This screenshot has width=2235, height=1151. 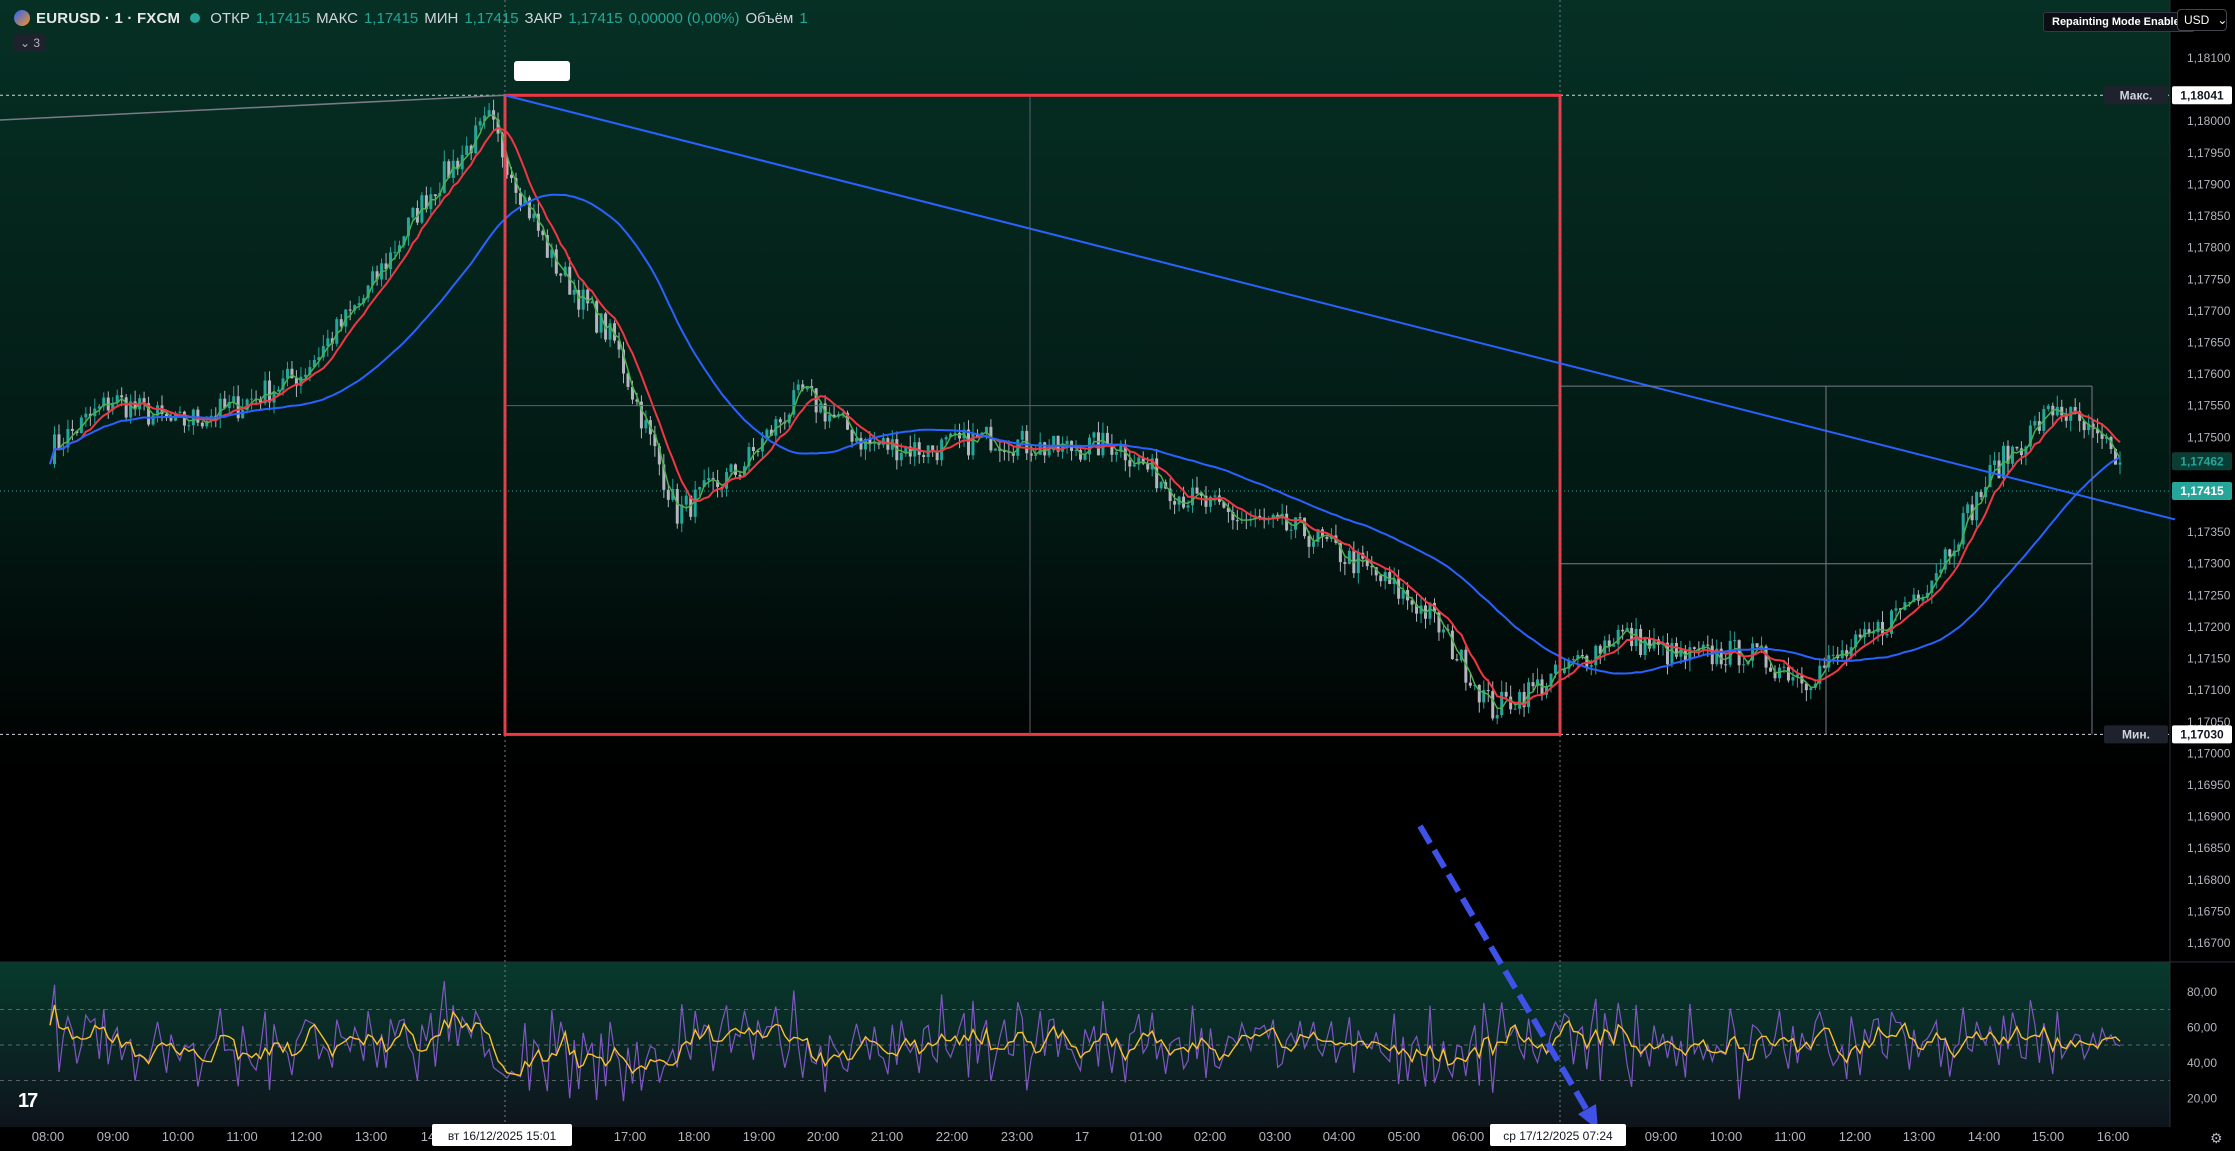 I want to click on high-value: 1,17415, so click(x=391, y=18).